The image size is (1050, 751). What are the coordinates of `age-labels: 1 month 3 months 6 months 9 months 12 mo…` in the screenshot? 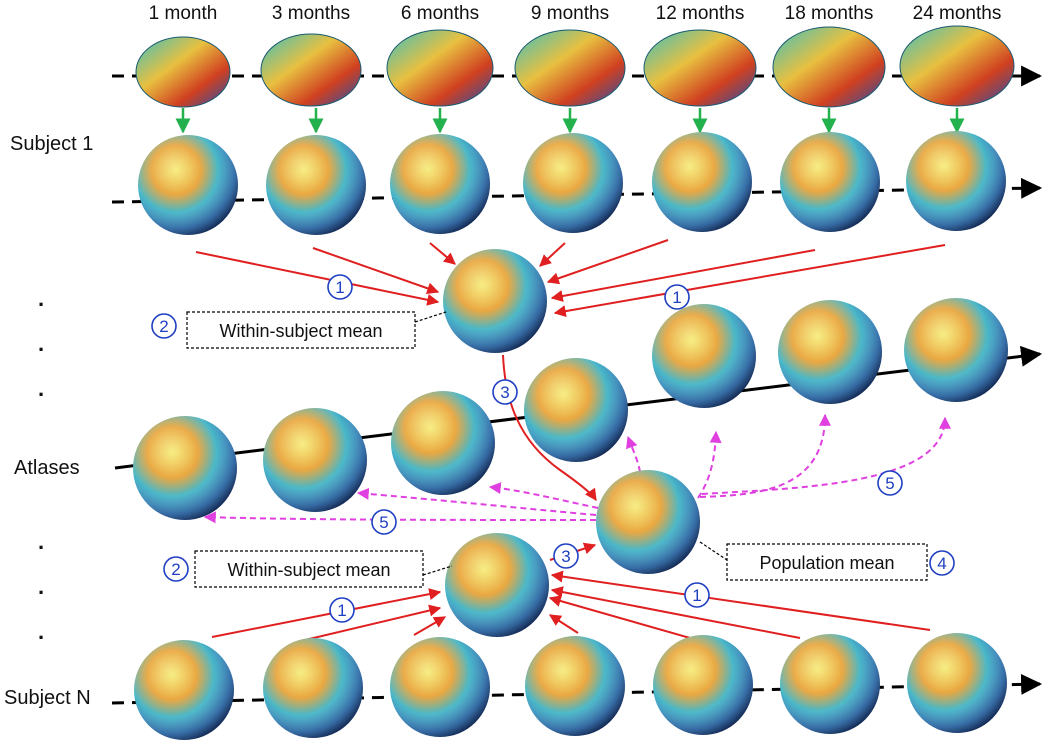 It's located at (575, 13).